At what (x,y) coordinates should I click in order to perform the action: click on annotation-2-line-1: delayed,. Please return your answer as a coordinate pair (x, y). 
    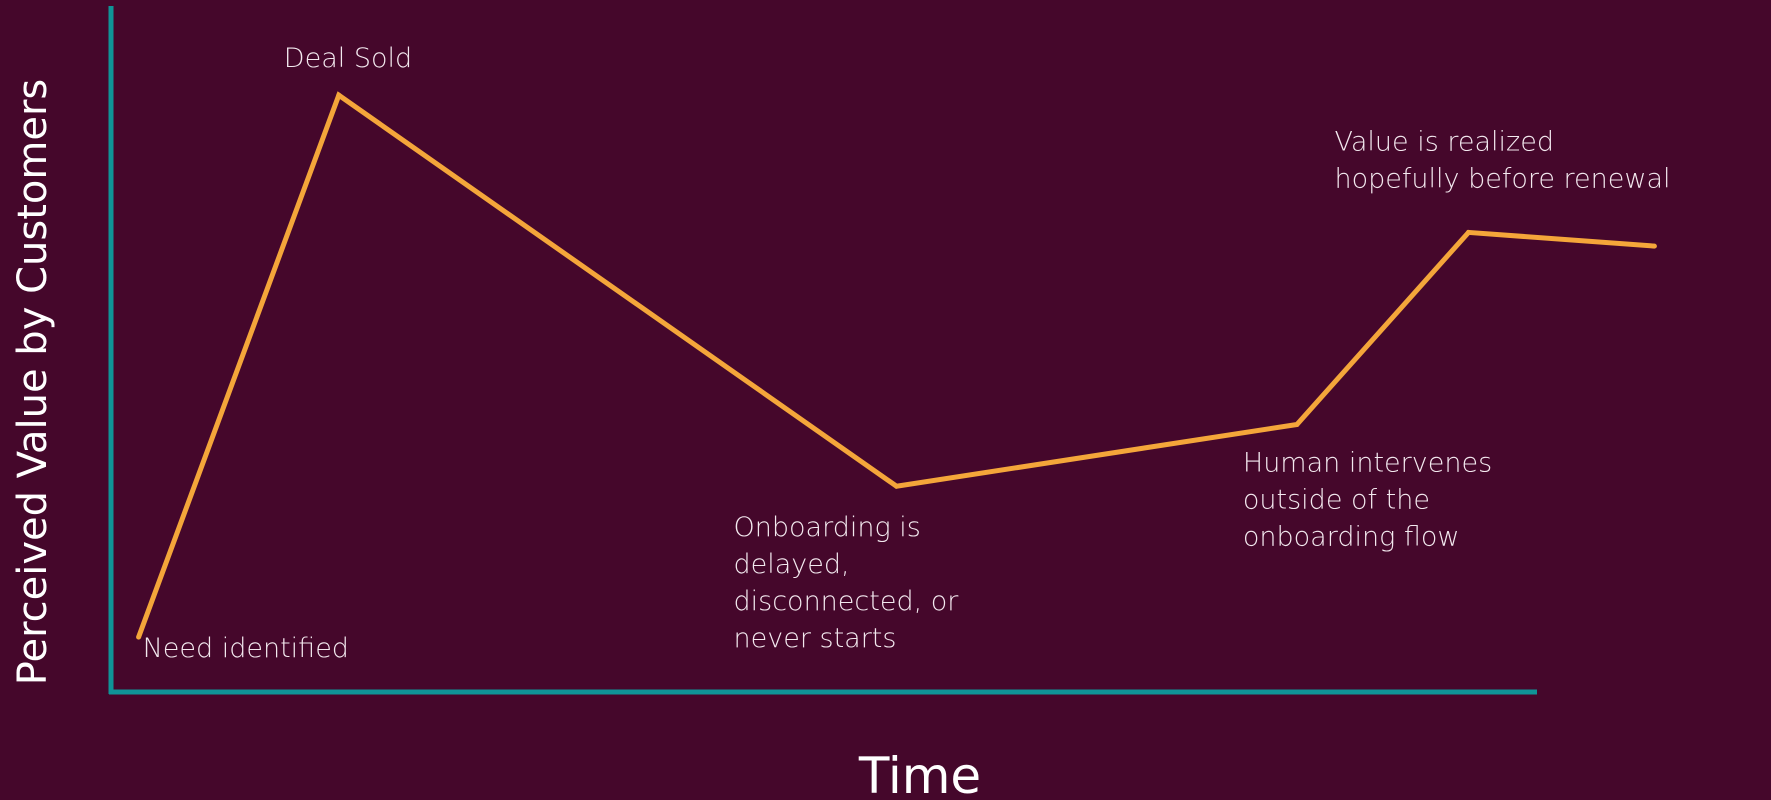
    Looking at the image, I should click on (792, 564).